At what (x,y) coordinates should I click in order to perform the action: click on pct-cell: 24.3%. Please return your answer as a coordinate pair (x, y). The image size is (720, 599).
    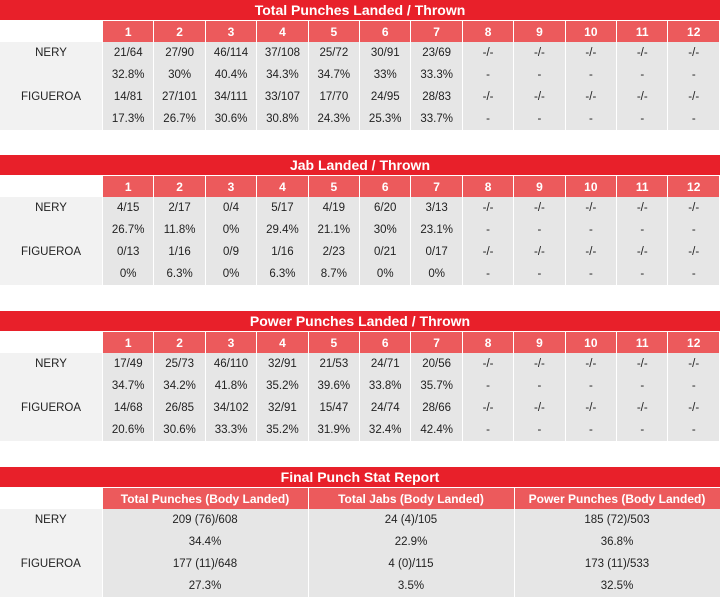
    Looking at the image, I should click on (334, 119).